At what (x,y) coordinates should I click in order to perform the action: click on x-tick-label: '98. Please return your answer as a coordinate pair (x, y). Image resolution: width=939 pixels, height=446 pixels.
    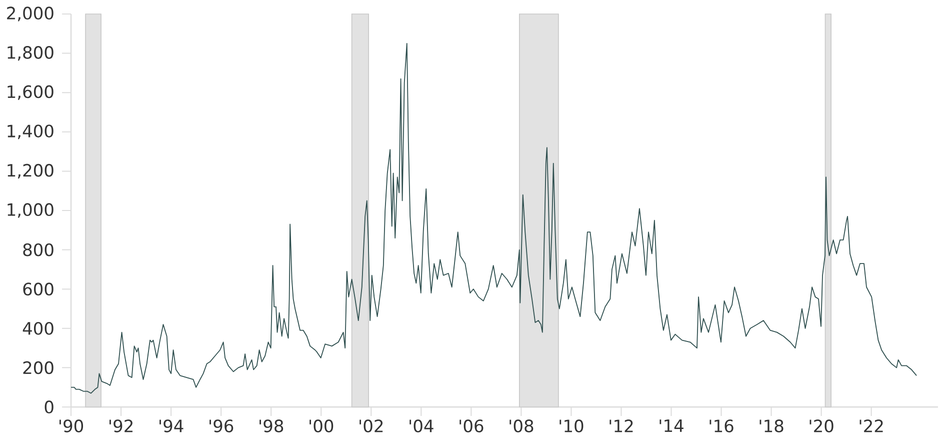
    Looking at the image, I should click on (272, 426).